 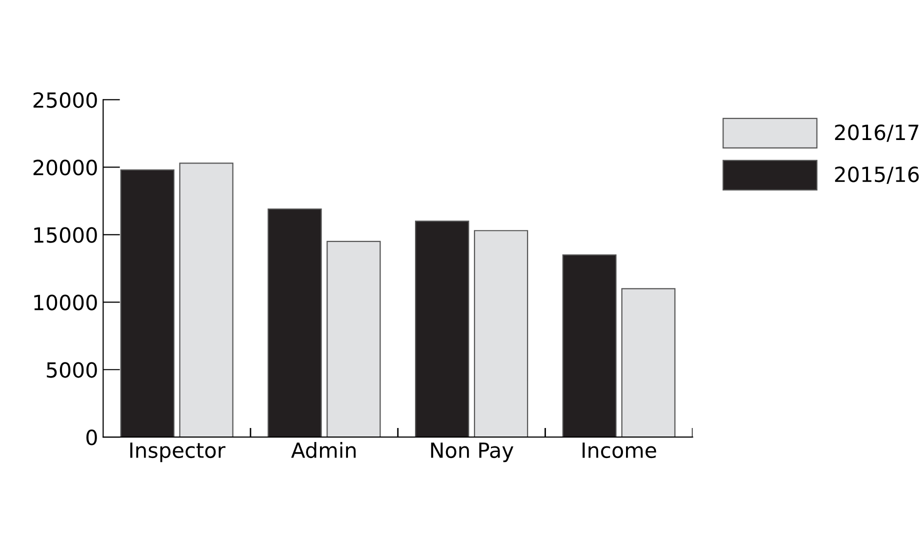 I want to click on y-tick-label: 0, so click(x=91, y=438).